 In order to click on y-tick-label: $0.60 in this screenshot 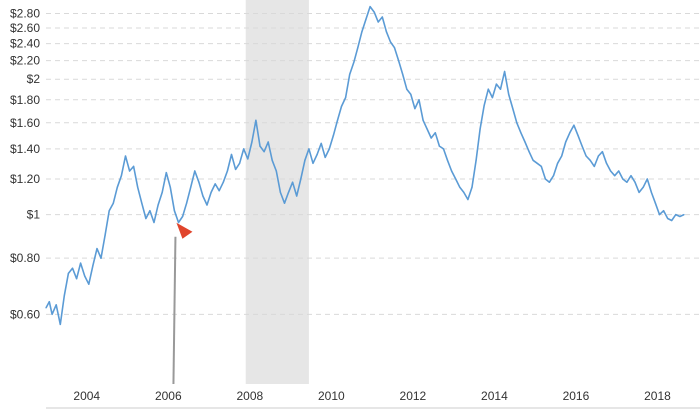, I will do `click(25, 314)`.